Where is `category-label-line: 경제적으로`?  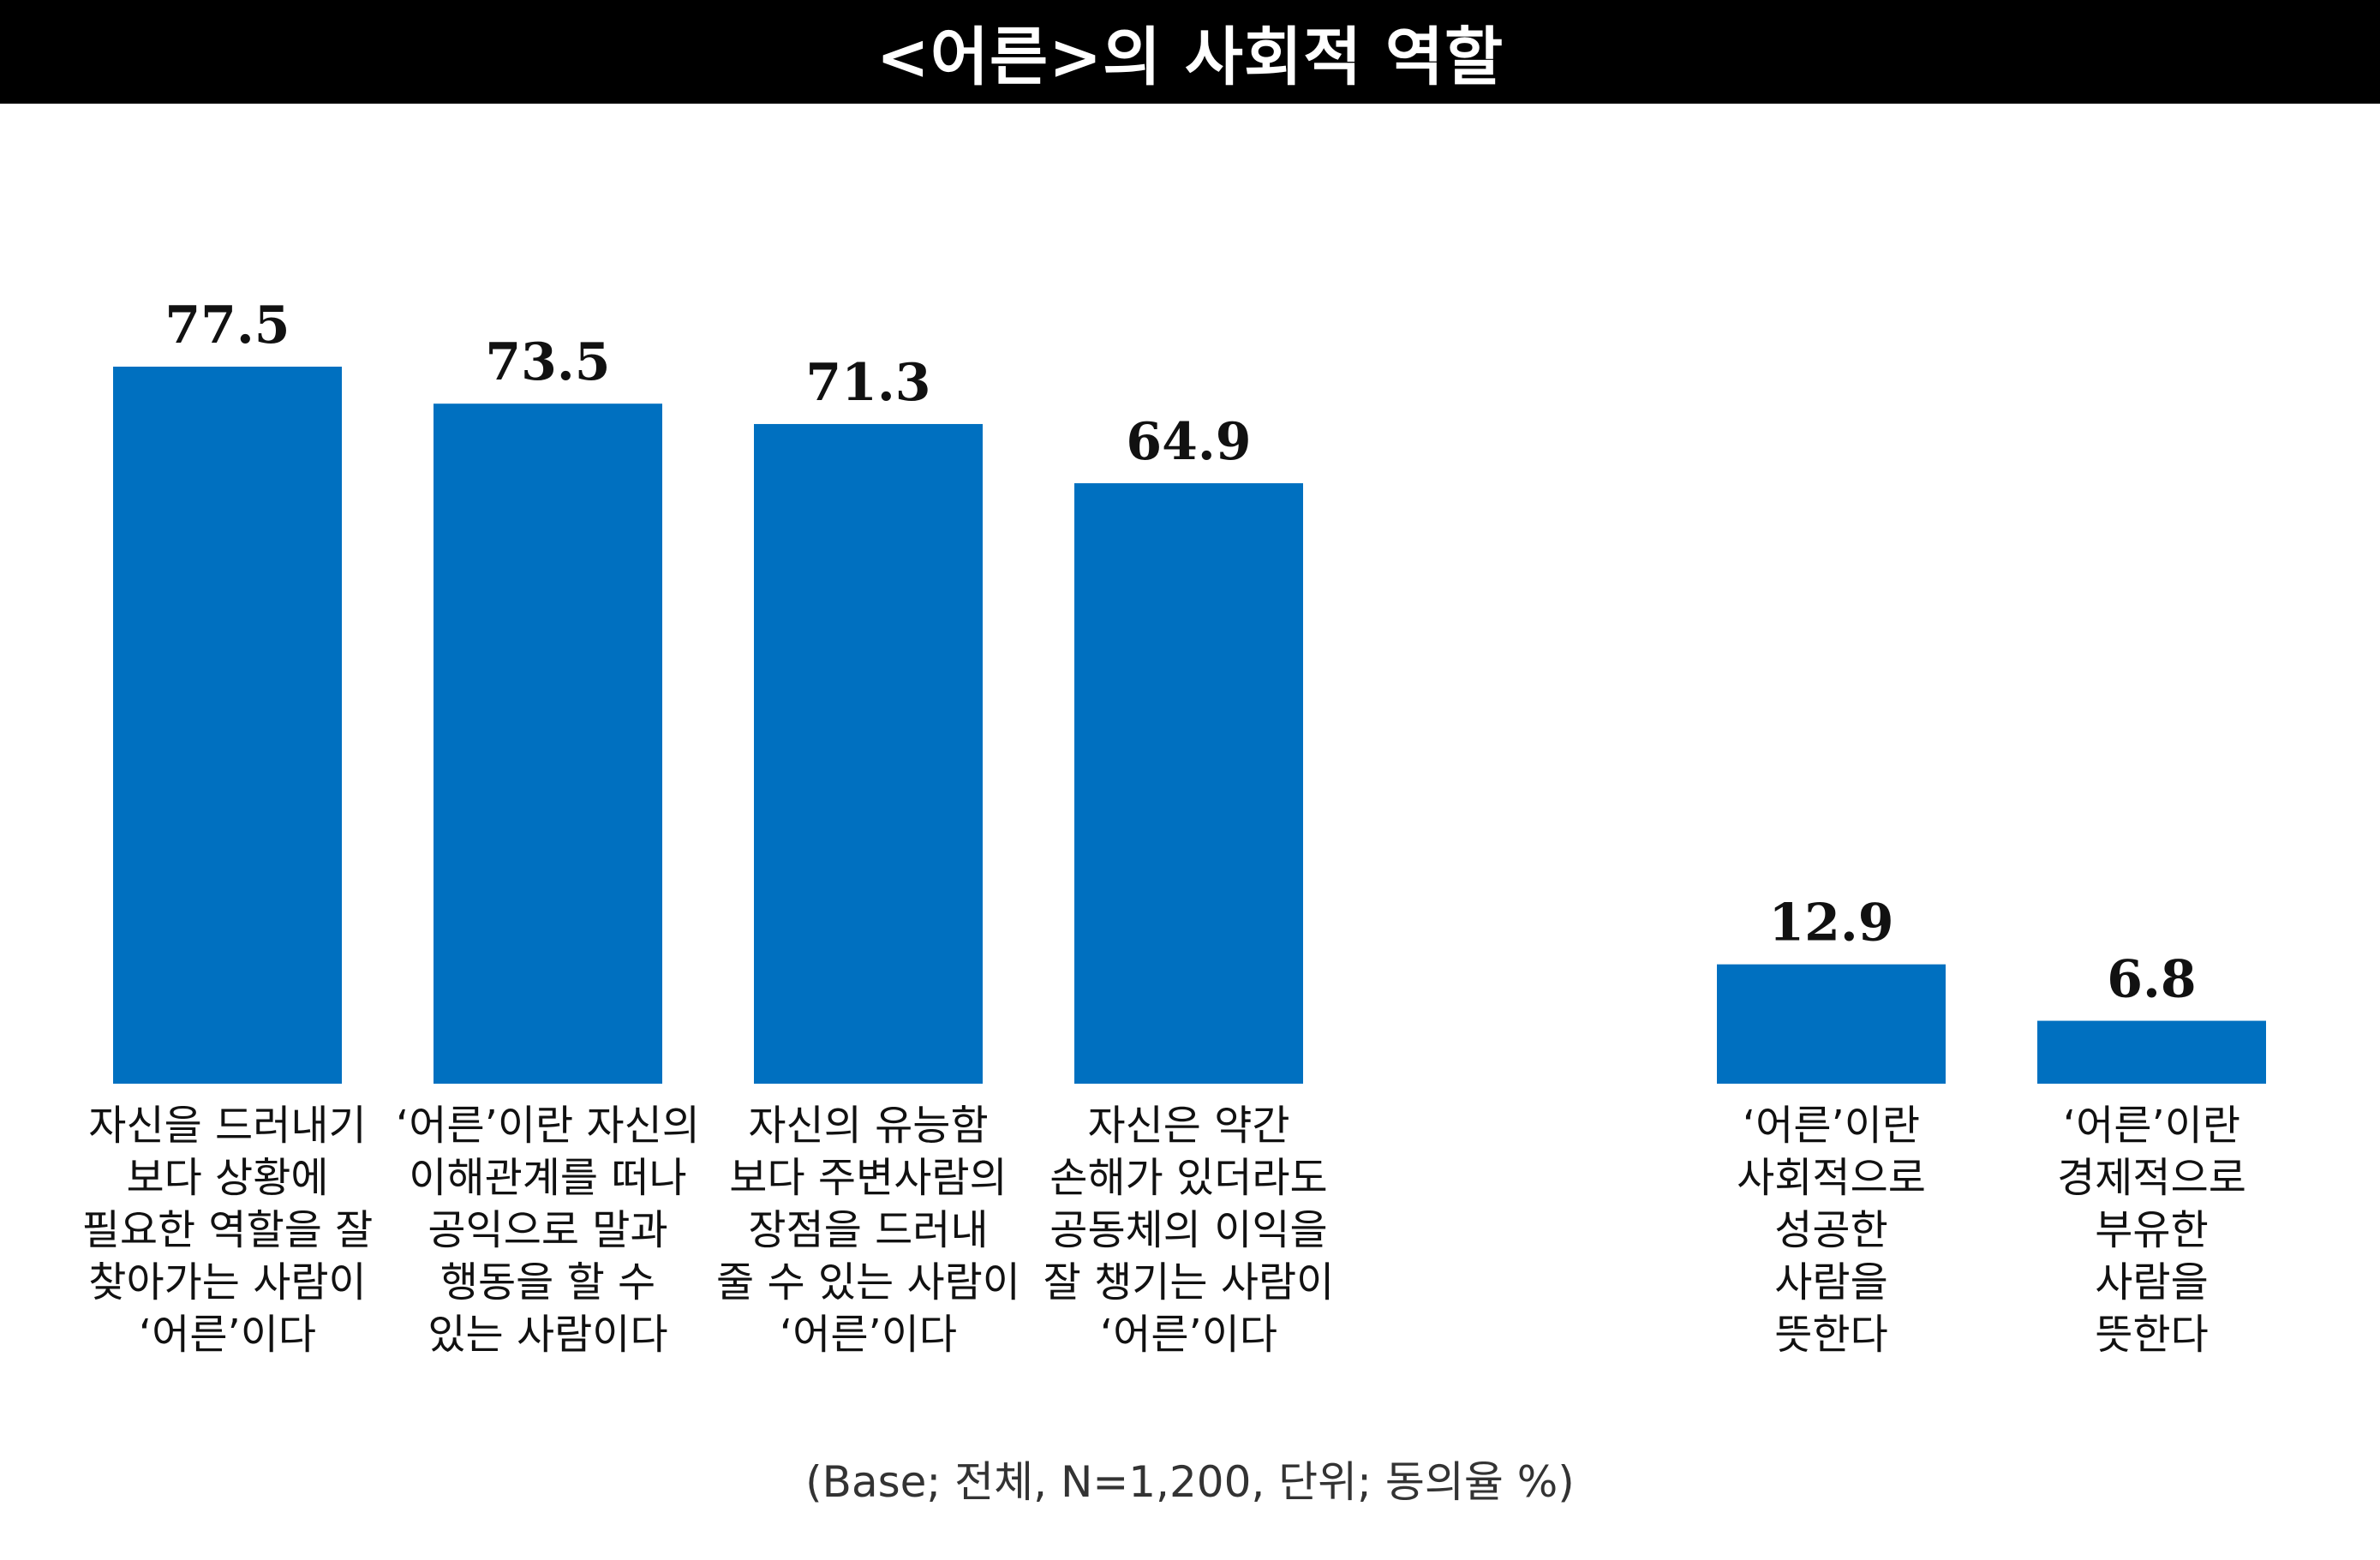 category-label-line: 경제적으로 is located at coordinates (2151, 1178).